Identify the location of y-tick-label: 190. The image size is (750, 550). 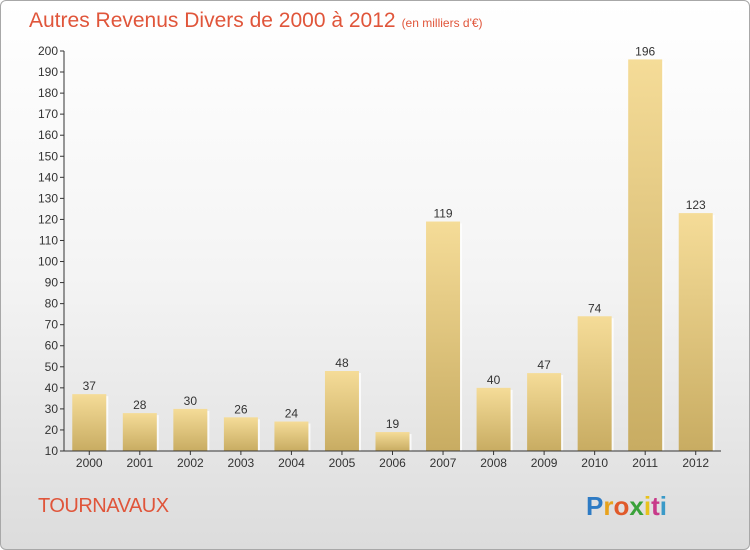
(48, 72).